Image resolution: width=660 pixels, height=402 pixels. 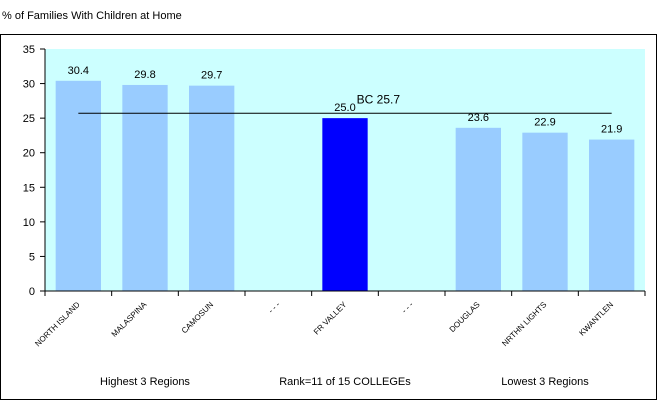 What do you see at coordinates (29, 85) in the screenshot?
I see `y-tick-label: 30` at bounding box center [29, 85].